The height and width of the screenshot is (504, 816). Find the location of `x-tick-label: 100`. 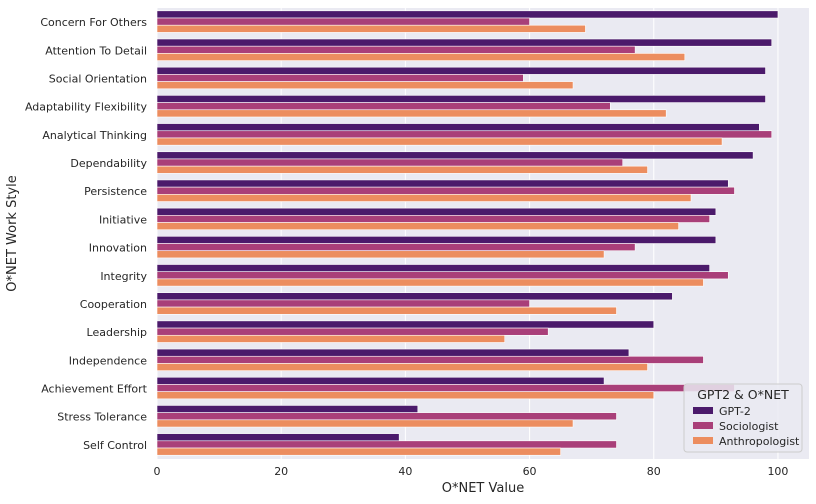

x-tick-label: 100 is located at coordinates (777, 471).